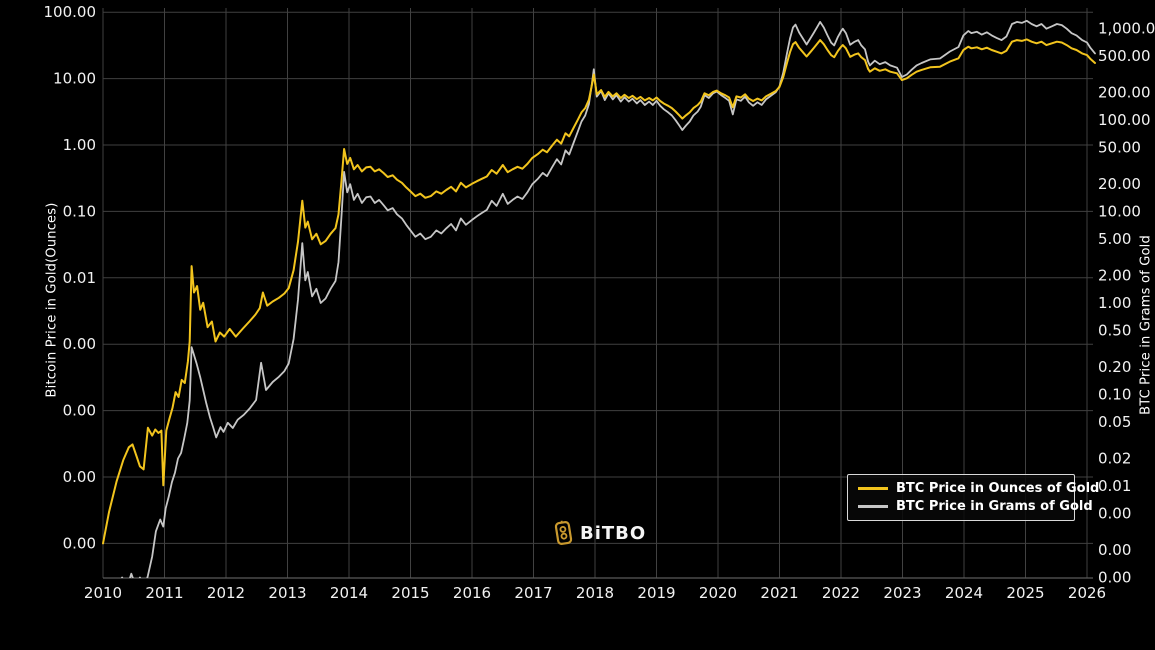 Image resolution: width=1155 pixels, height=650 pixels. What do you see at coordinates (613, 533) in the screenshot?
I see `bitbo-logo-text: BiTBO` at bounding box center [613, 533].